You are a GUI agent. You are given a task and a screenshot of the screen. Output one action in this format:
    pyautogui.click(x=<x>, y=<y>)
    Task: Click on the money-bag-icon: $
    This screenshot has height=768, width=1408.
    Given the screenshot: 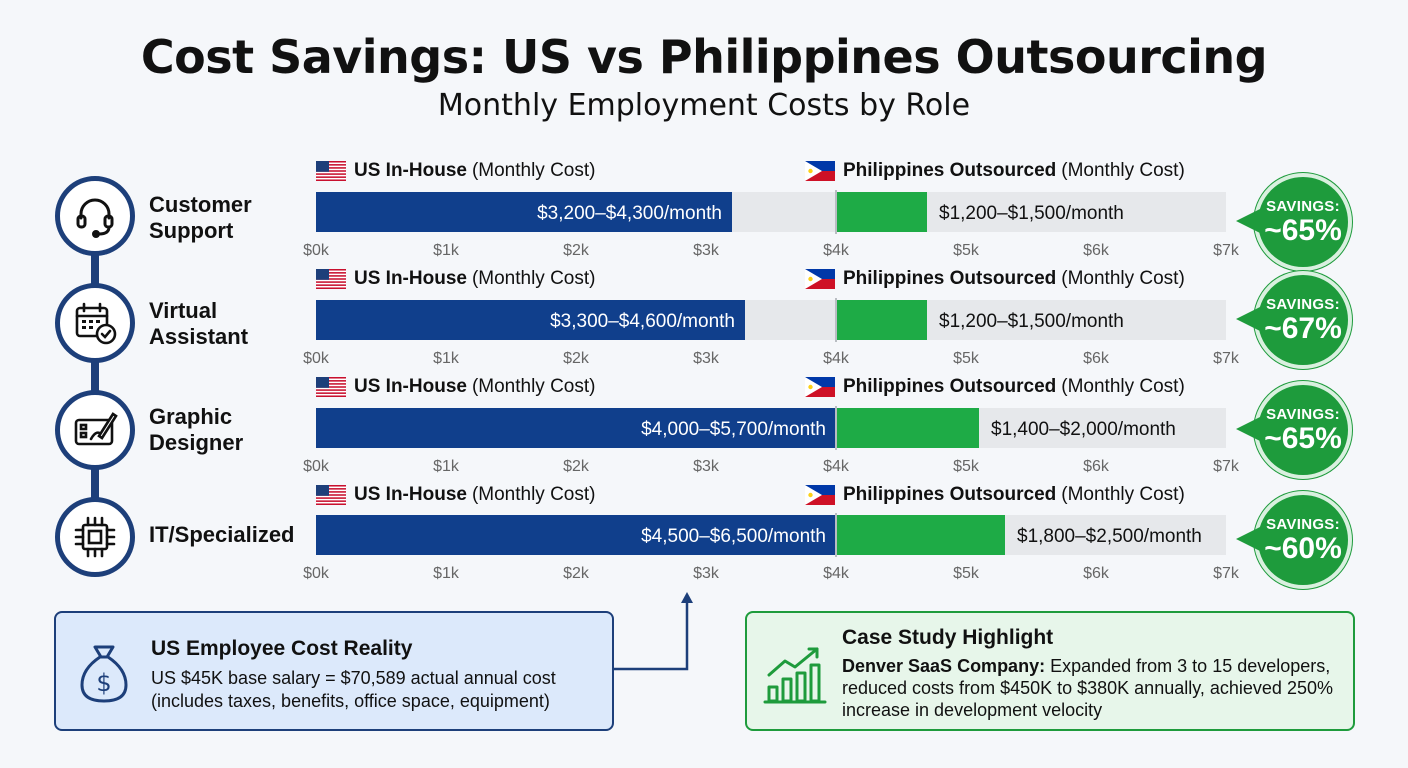 What is the action you would take?
    pyautogui.click(x=104, y=675)
    